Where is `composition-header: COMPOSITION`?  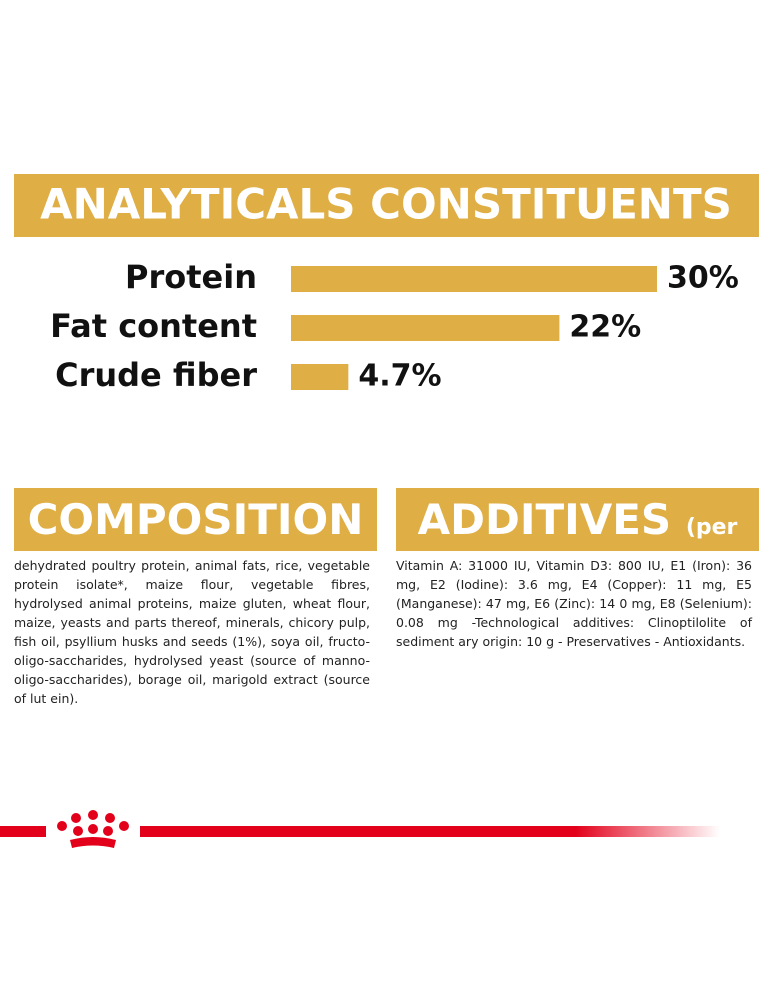
composition-header: COMPOSITION is located at coordinates (195, 519).